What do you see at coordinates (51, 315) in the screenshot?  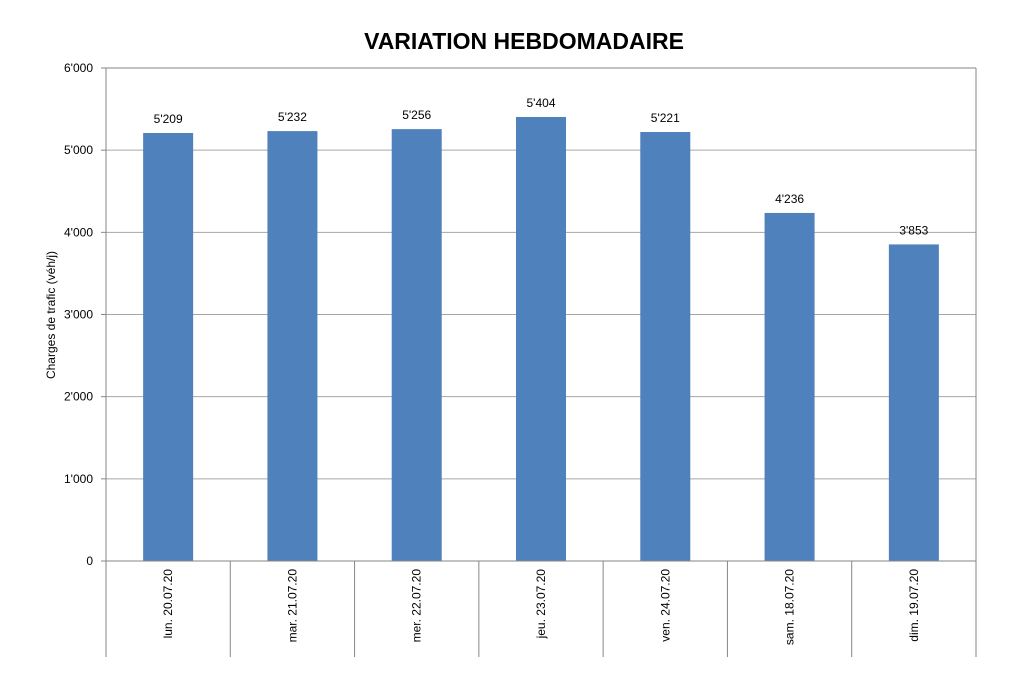 I see `y-axis-label: Charges de trafic (véh/j)` at bounding box center [51, 315].